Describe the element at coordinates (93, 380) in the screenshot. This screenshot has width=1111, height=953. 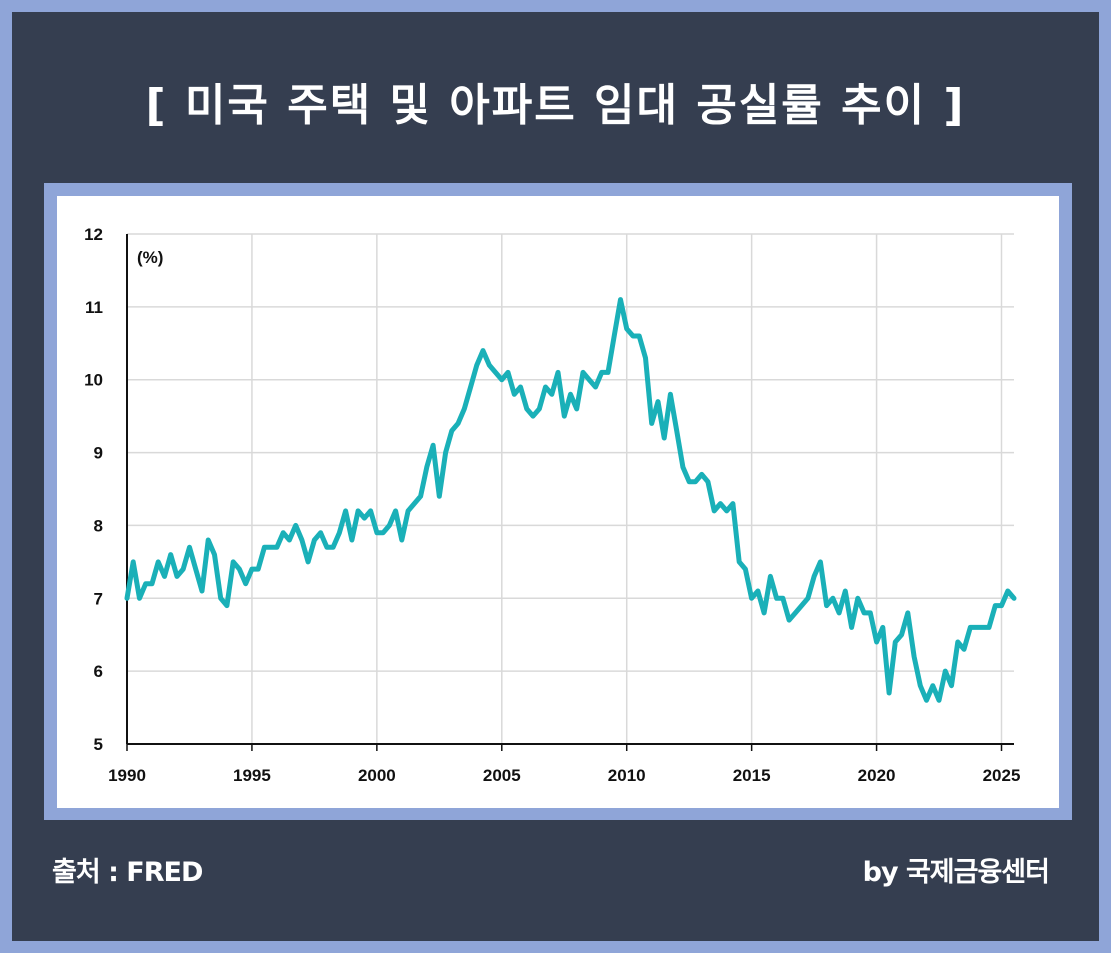
I see `y-tick-label: 10` at that location.